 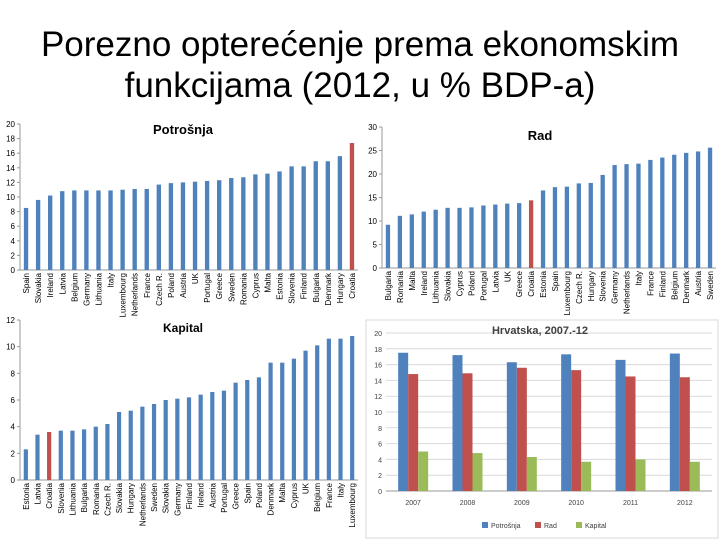 What do you see at coordinates (459, 237) in the screenshot?
I see `bar-cyprus` at bounding box center [459, 237].